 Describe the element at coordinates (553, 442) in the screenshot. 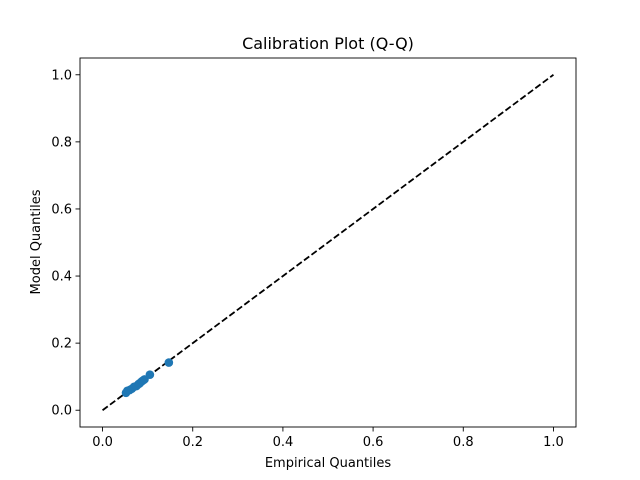

I see `x-tick-label: 1.0` at that location.